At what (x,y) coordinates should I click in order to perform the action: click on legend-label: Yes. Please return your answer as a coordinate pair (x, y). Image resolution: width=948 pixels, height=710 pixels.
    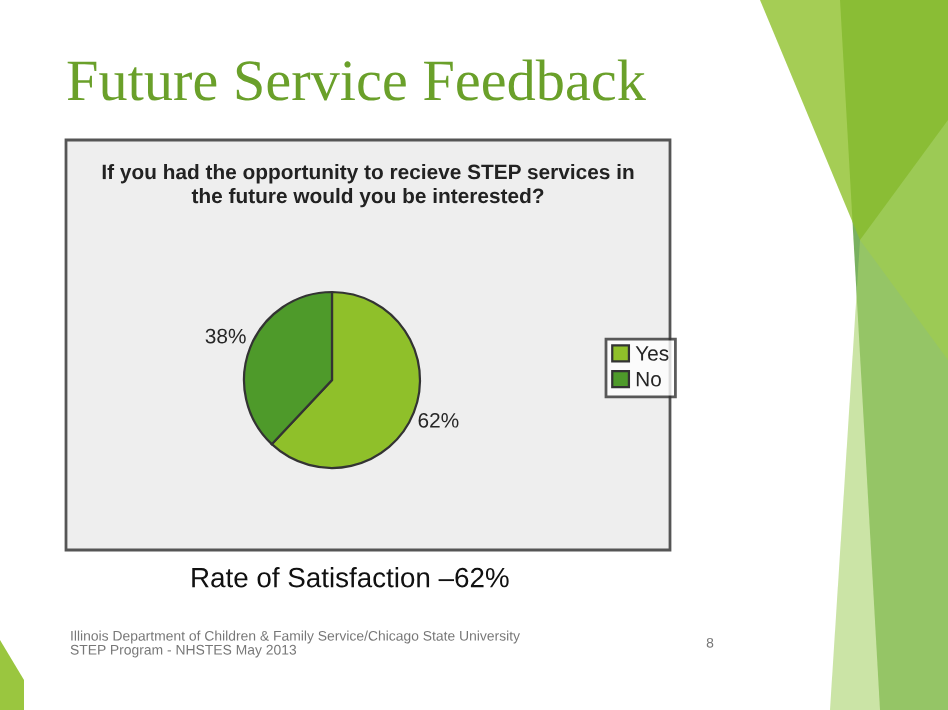
    Looking at the image, I should click on (652, 353).